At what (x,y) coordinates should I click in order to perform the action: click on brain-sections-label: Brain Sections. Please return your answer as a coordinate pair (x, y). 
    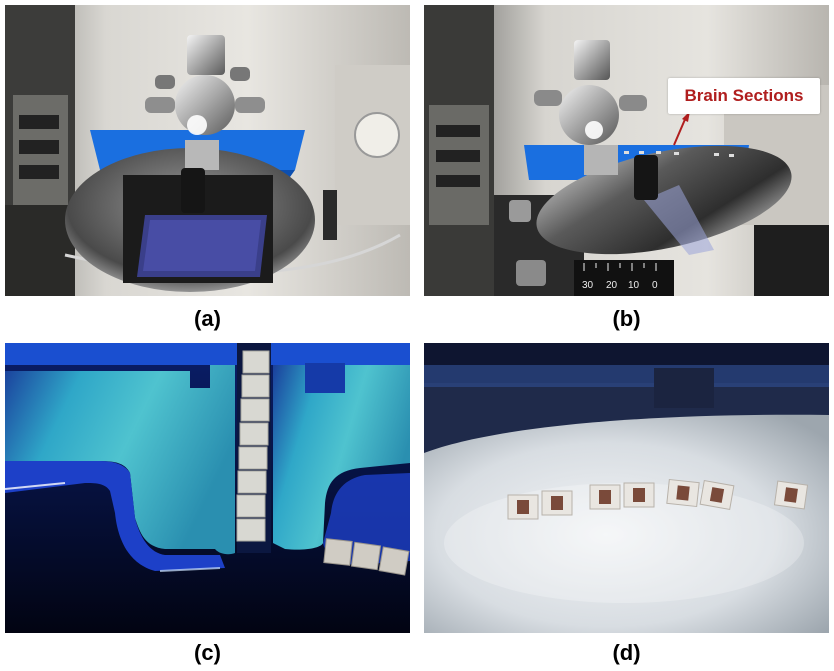
    Looking at the image, I should click on (744, 96).